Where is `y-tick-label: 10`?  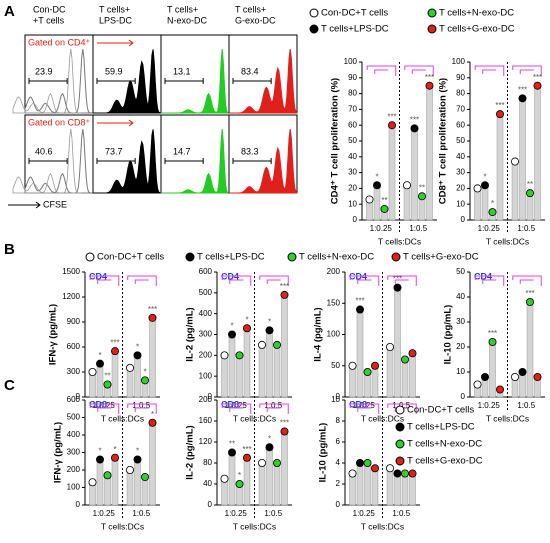 y-tick-label: 10 is located at coordinates (352, 203).